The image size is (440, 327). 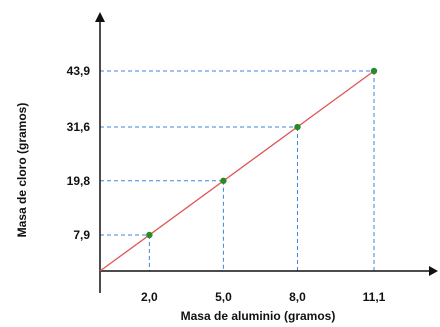 I want to click on y-axis-arrow-icon, so click(x=100, y=17).